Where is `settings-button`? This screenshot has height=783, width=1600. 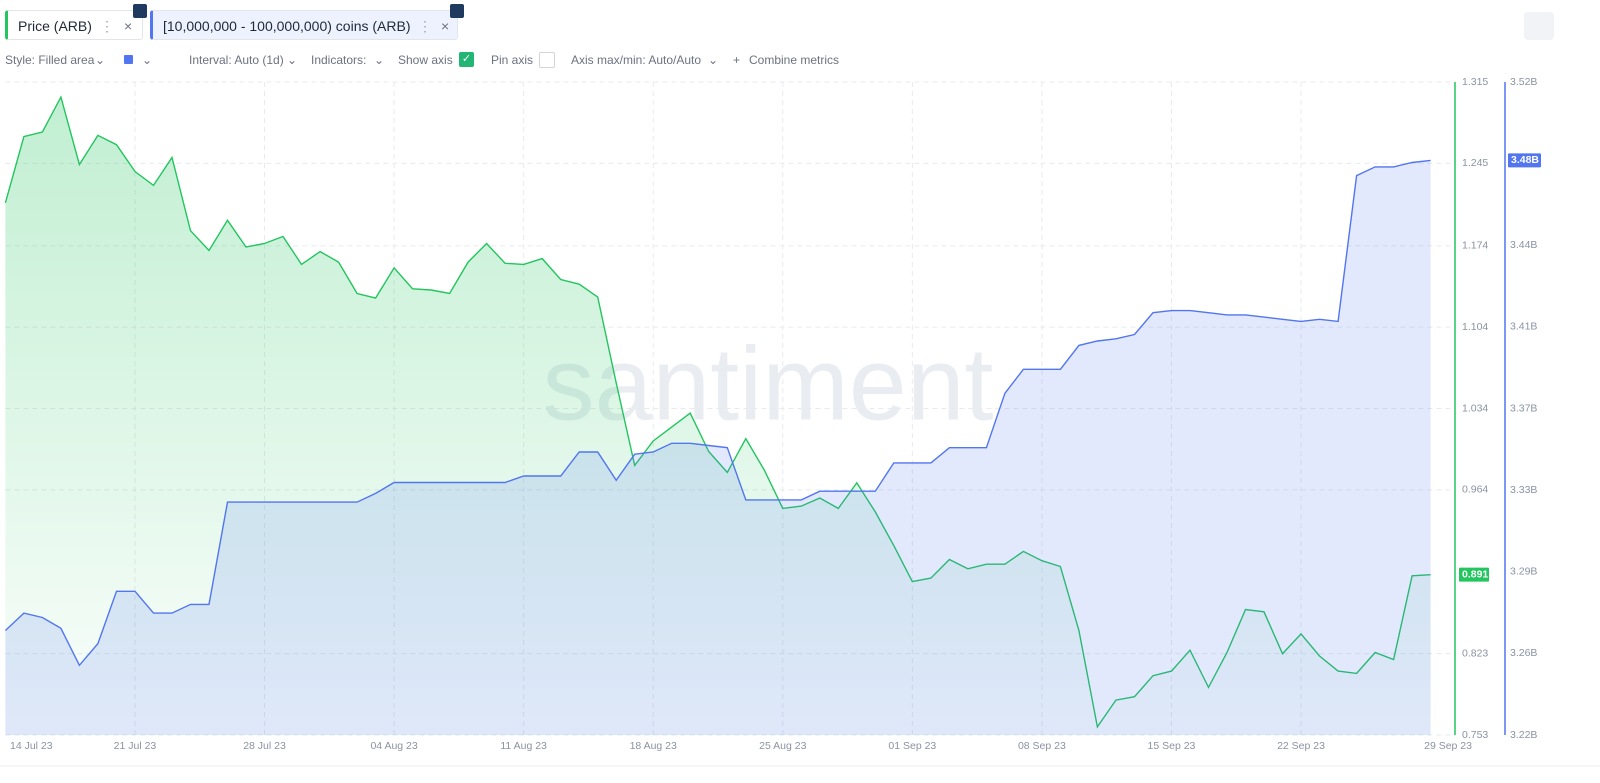 settings-button is located at coordinates (1539, 26).